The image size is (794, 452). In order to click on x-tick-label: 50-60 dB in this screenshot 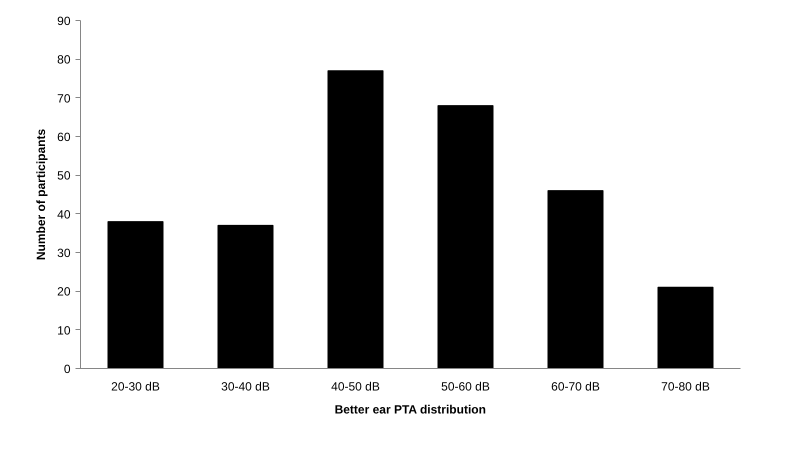, I will do `click(465, 387)`.